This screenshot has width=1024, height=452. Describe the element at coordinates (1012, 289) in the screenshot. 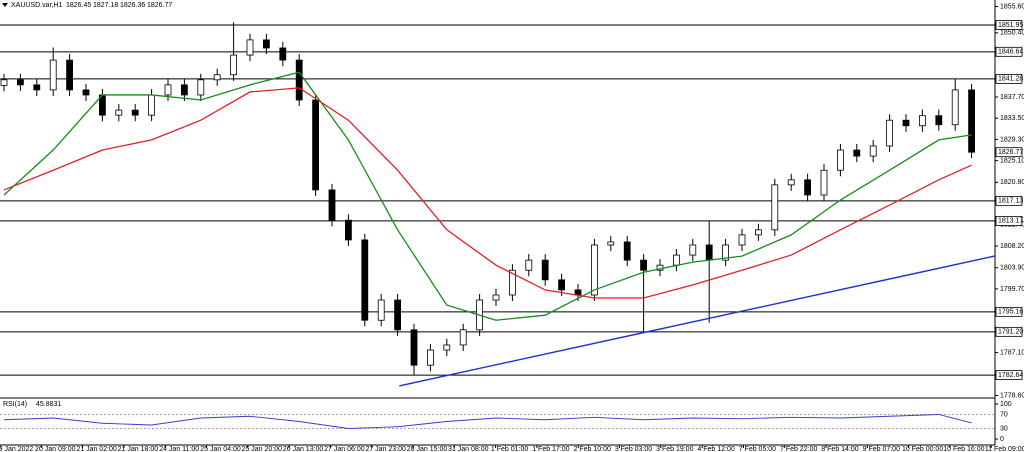

I see `y-tick-label: 1799.70` at that location.